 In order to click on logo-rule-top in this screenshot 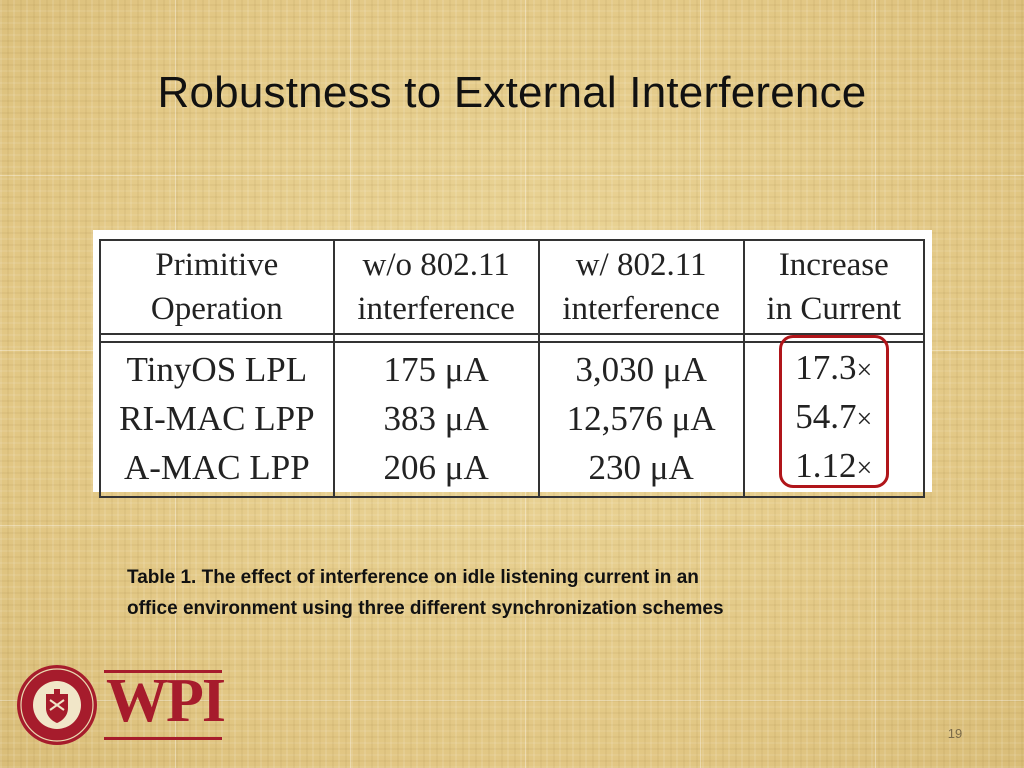, I will do `click(163, 671)`.